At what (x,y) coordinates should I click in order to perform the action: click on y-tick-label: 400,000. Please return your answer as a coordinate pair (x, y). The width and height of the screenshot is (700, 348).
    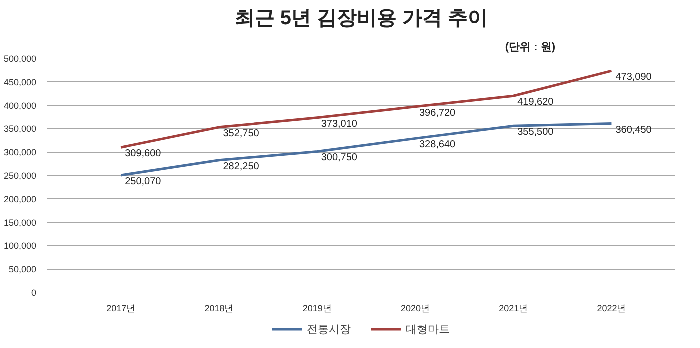
    Looking at the image, I should click on (20, 105).